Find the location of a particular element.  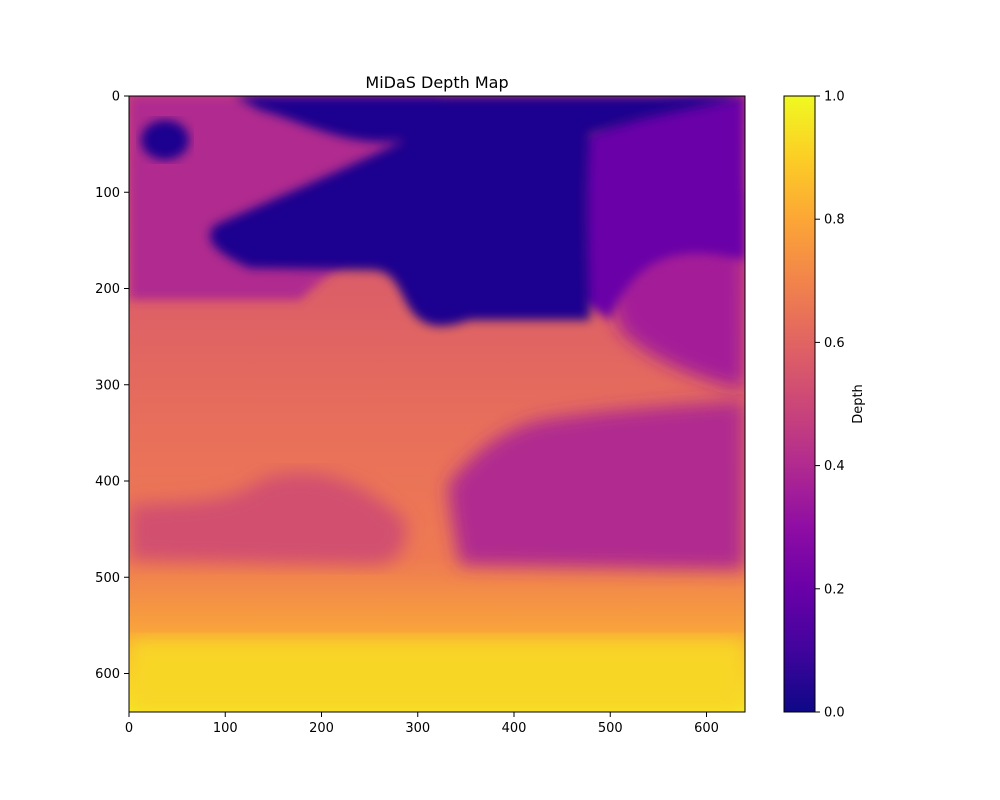

colorbar-tick-label: 1.0 is located at coordinates (834, 97).